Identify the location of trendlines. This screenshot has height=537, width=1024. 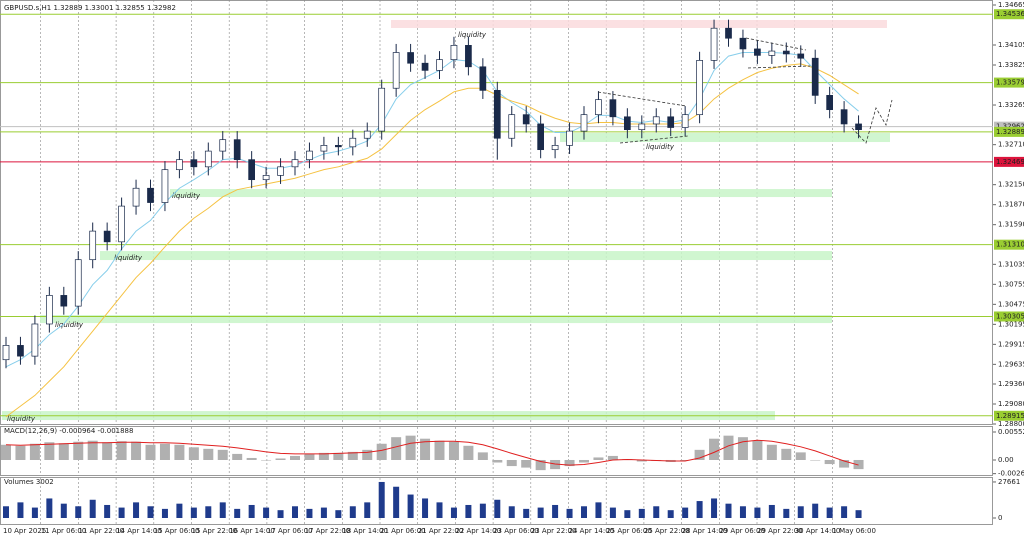
(704, 90).